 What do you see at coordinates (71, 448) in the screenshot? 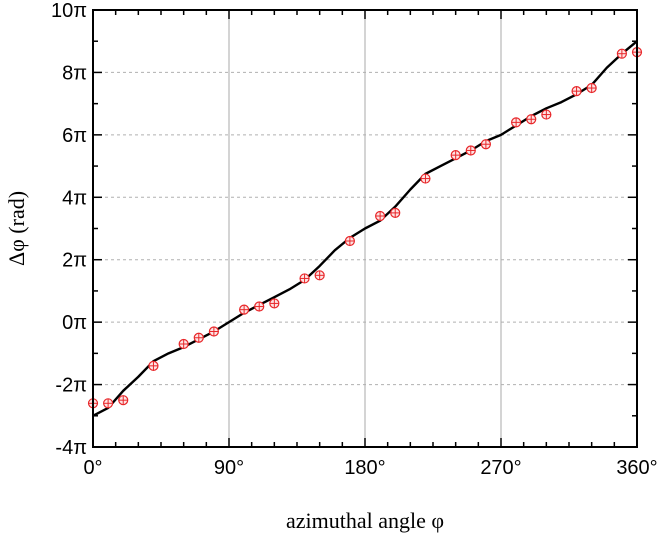
I see `y-tick-label: -4π` at bounding box center [71, 448].